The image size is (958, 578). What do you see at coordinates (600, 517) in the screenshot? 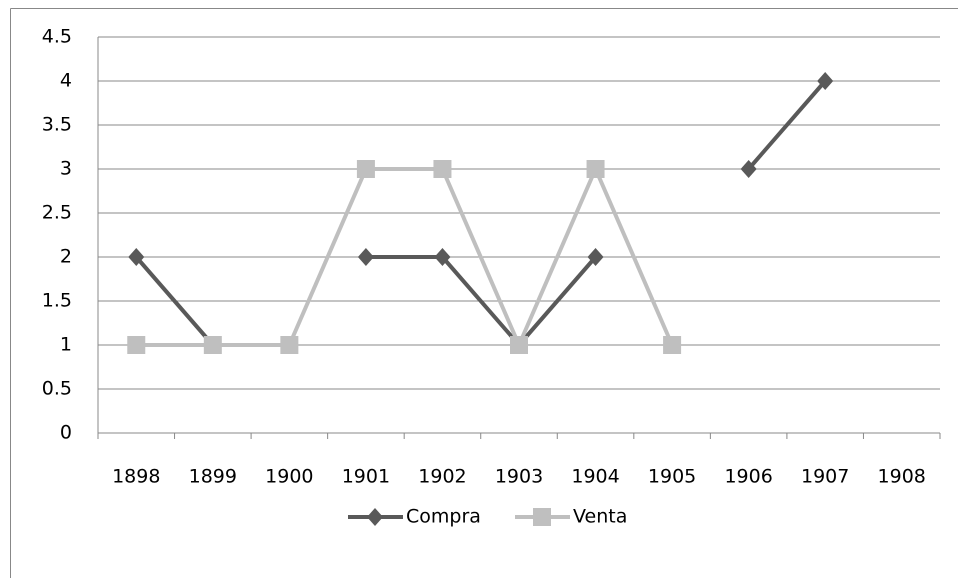
I see `legend-label: Venta` at bounding box center [600, 517].